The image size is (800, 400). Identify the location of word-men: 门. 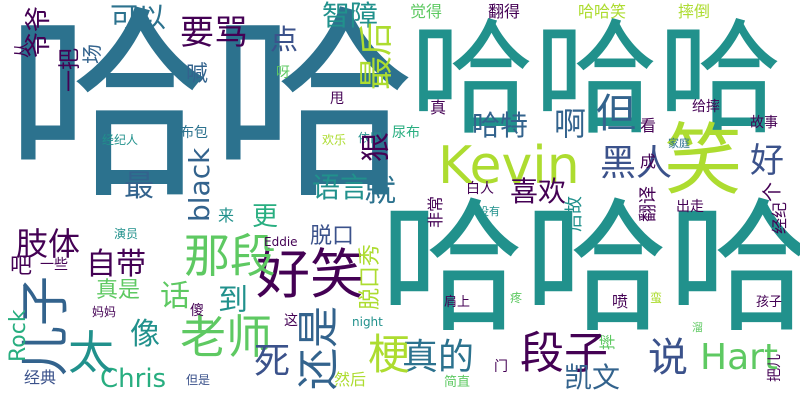
(501, 367).